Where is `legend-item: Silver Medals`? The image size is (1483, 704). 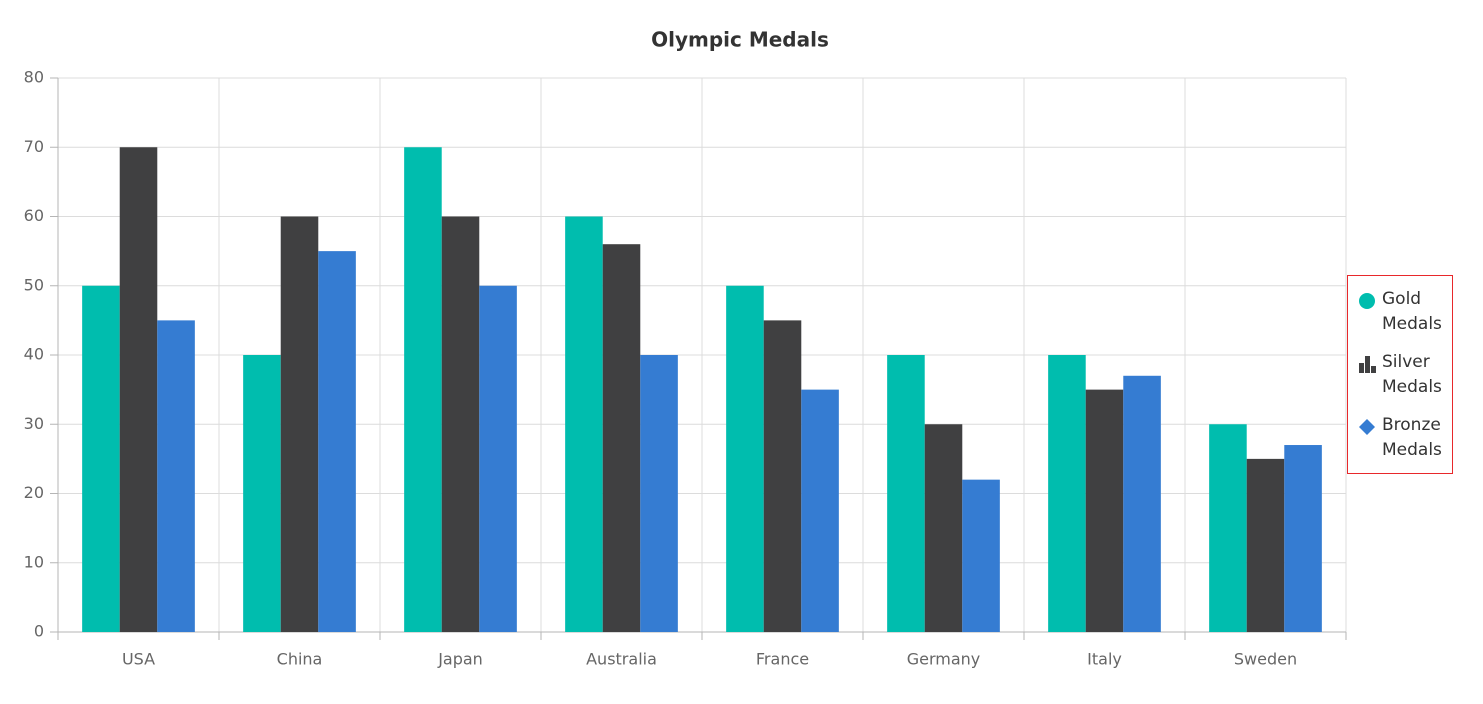
legend-item: Silver Medals is located at coordinates (1400, 381).